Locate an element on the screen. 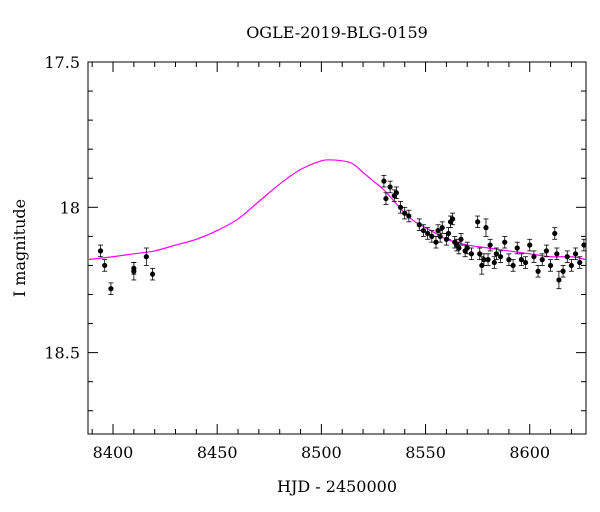 Image resolution: width=600 pixels, height=512 pixels. x-tick-label: 8500 is located at coordinates (321, 452).